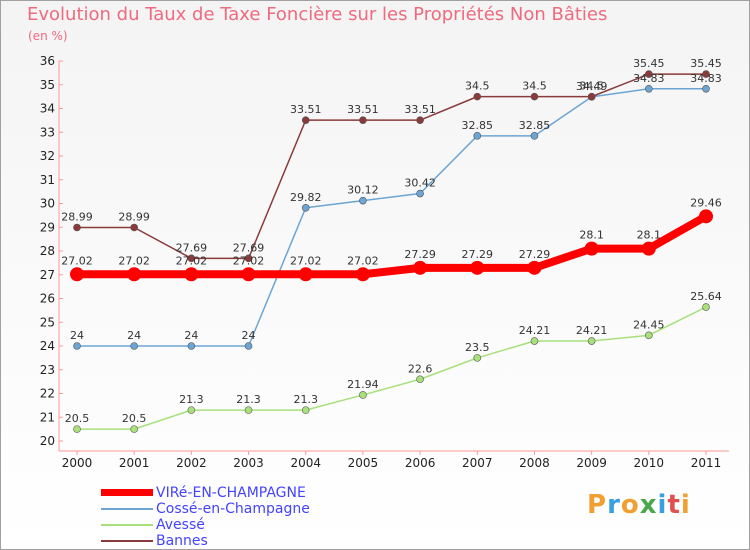  I want to click on x-tick-label: 2002, so click(191, 463).